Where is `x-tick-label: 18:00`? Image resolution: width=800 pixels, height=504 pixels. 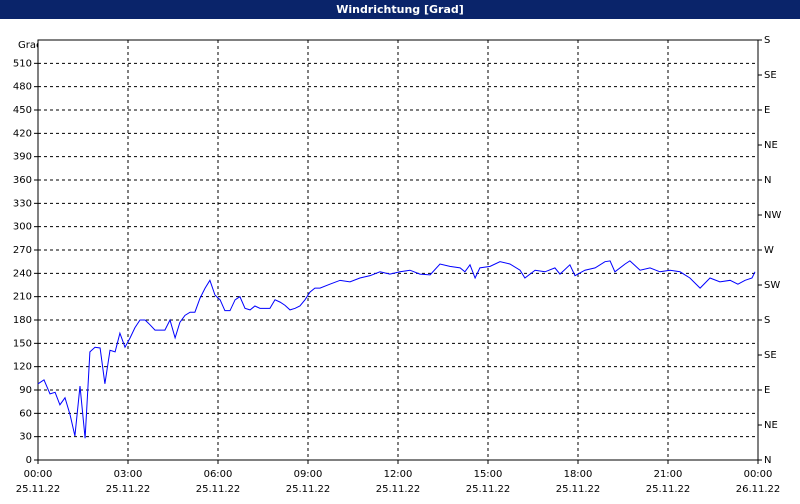 x-tick-label: 18:00 is located at coordinates (578, 474).